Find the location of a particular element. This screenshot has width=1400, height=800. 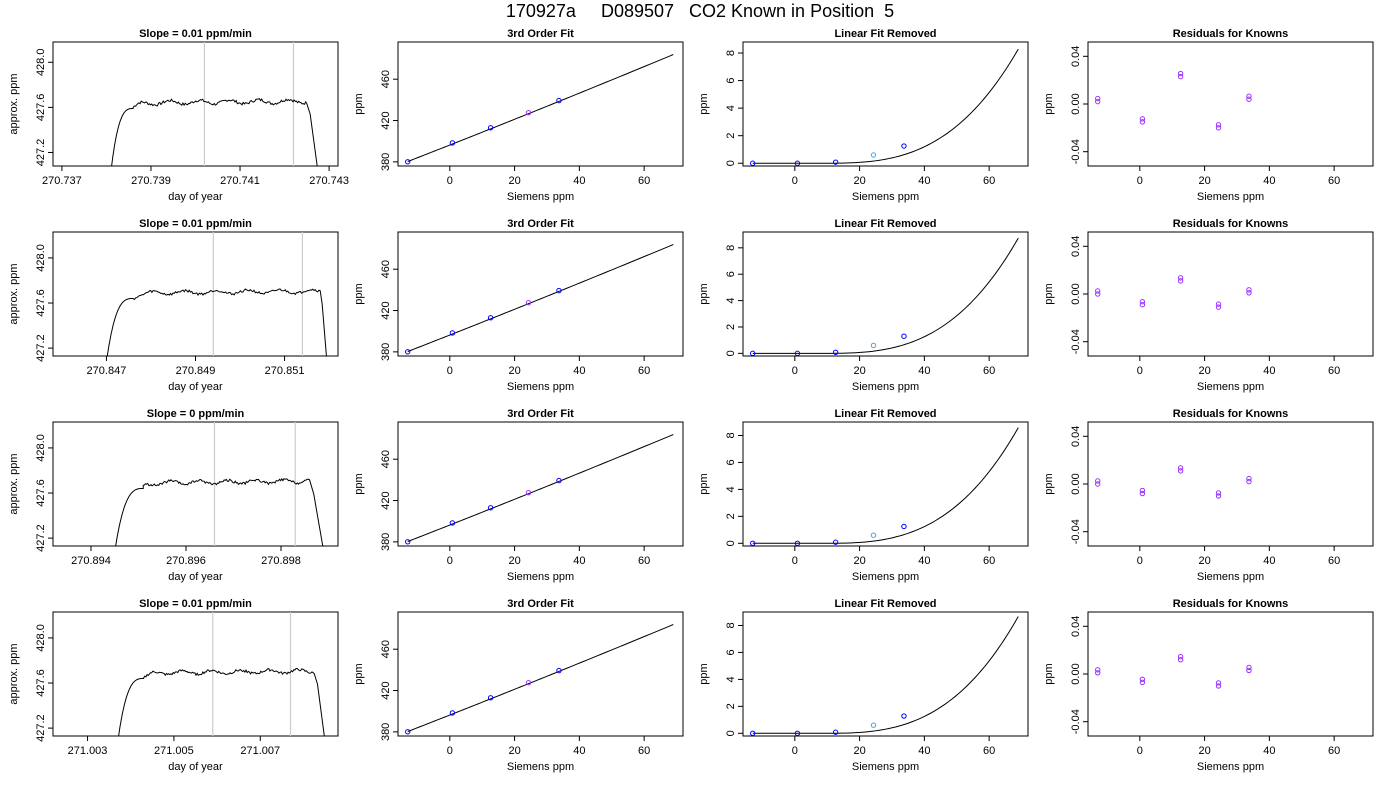

y-tick-label: 427.2 is located at coordinates (41, 153).